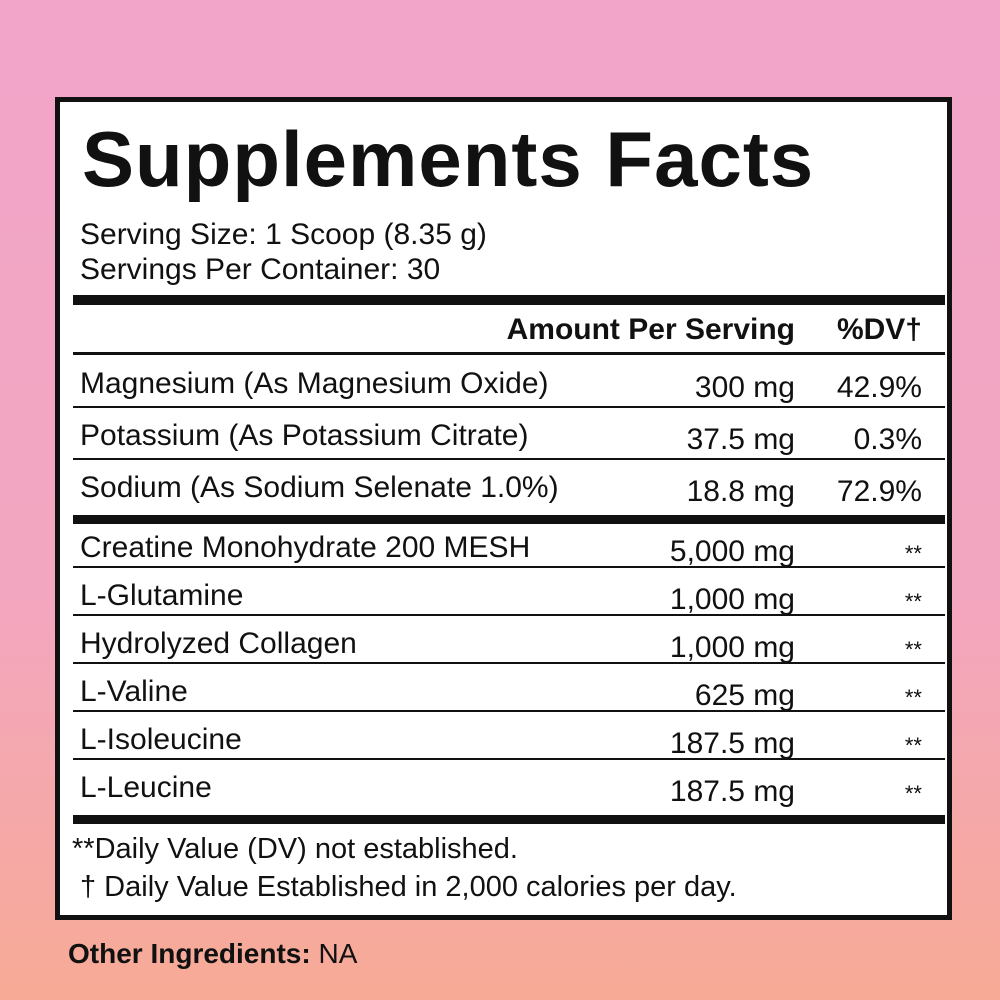 Image resolution: width=1000 pixels, height=1000 pixels. Describe the element at coordinates (314, 383) in the screenshot. I see `row-name: Magnesium (As Magnesium Oxide)` at that location.